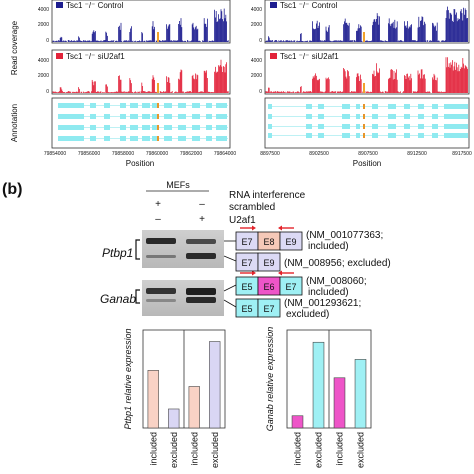 This screenshot has height=474, width=474. Describe the element at coordinates (344, 235) in the screenshot. I see `ptbp1-included-accession: (NM_001077363;` at that location.